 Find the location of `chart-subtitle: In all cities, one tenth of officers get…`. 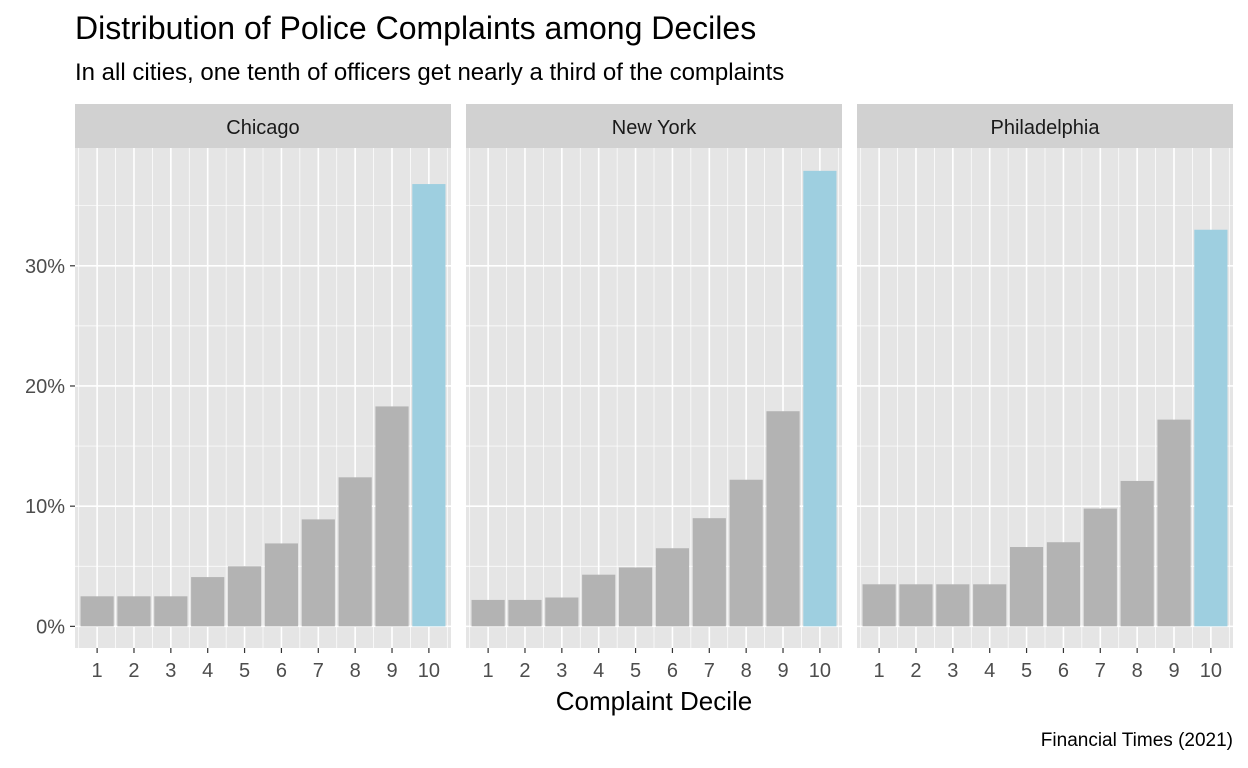

chart-subtitle: In all cities, one tenth of officers get… is located at coordinates (430, 72).